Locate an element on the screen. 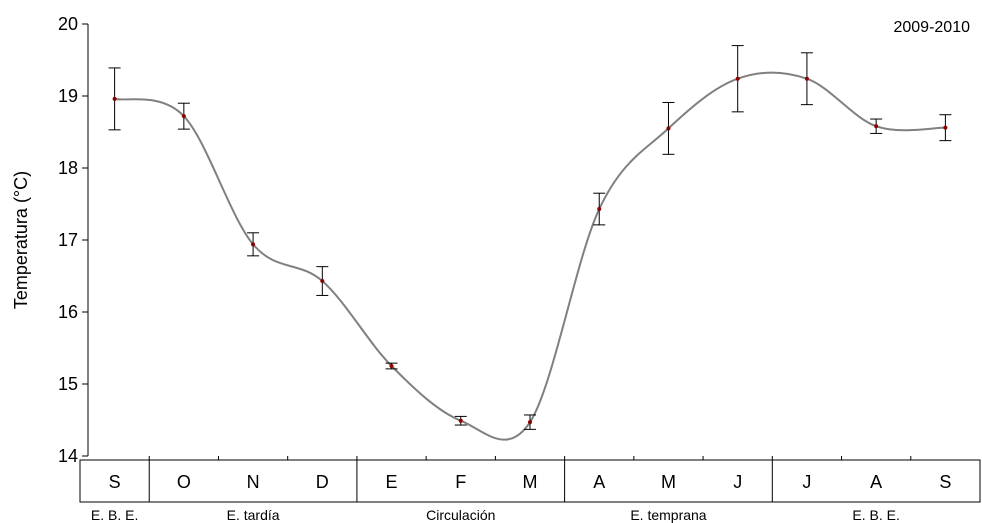 The width and height of the screenshot is (982, 523). period-label: E. tardía is located at coordinates (253, 515).